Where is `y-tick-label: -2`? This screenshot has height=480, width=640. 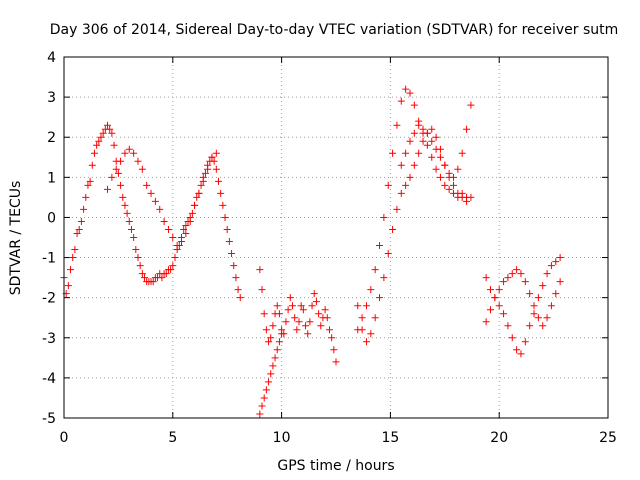 y-tick-label: -2 is located at coordinates (49, 299).